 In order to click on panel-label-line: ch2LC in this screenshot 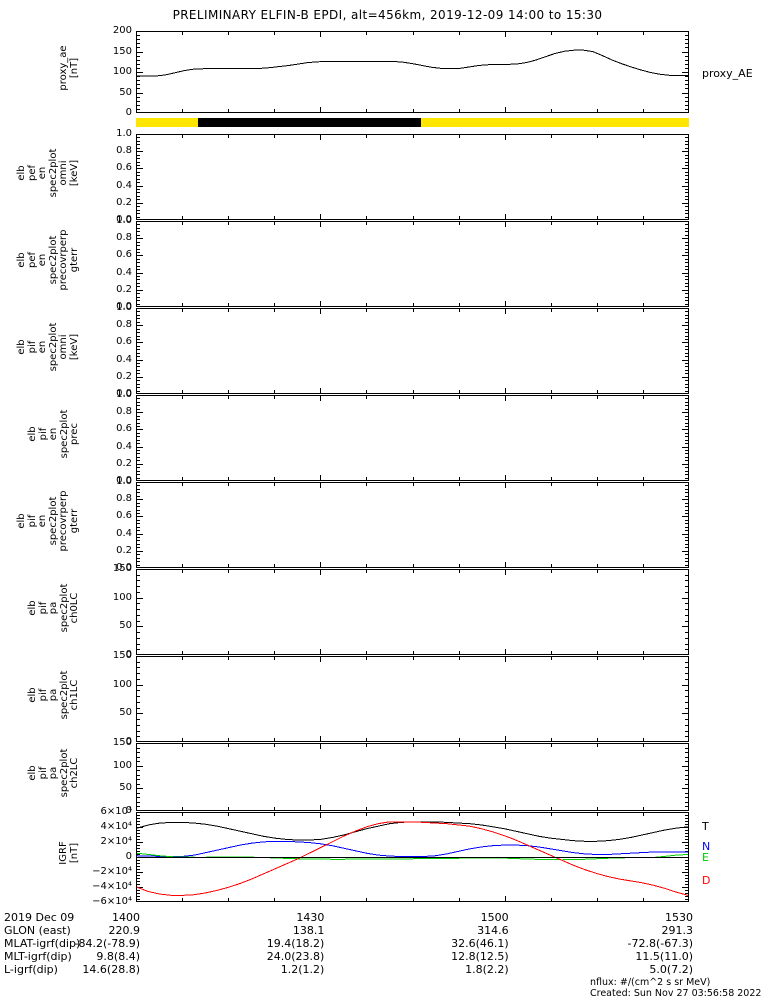, I will do `click(74, 773)`.